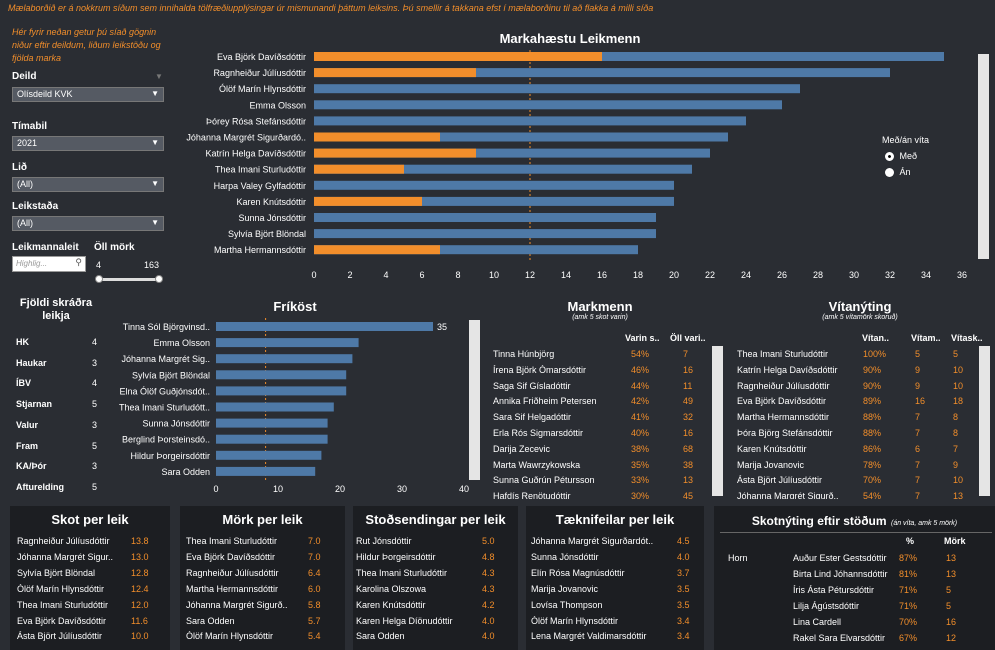 This screenshot has height=650, width=995. I want to click on table-row: Thea Imani Sturludóttir 4.3, so click(432, 574).